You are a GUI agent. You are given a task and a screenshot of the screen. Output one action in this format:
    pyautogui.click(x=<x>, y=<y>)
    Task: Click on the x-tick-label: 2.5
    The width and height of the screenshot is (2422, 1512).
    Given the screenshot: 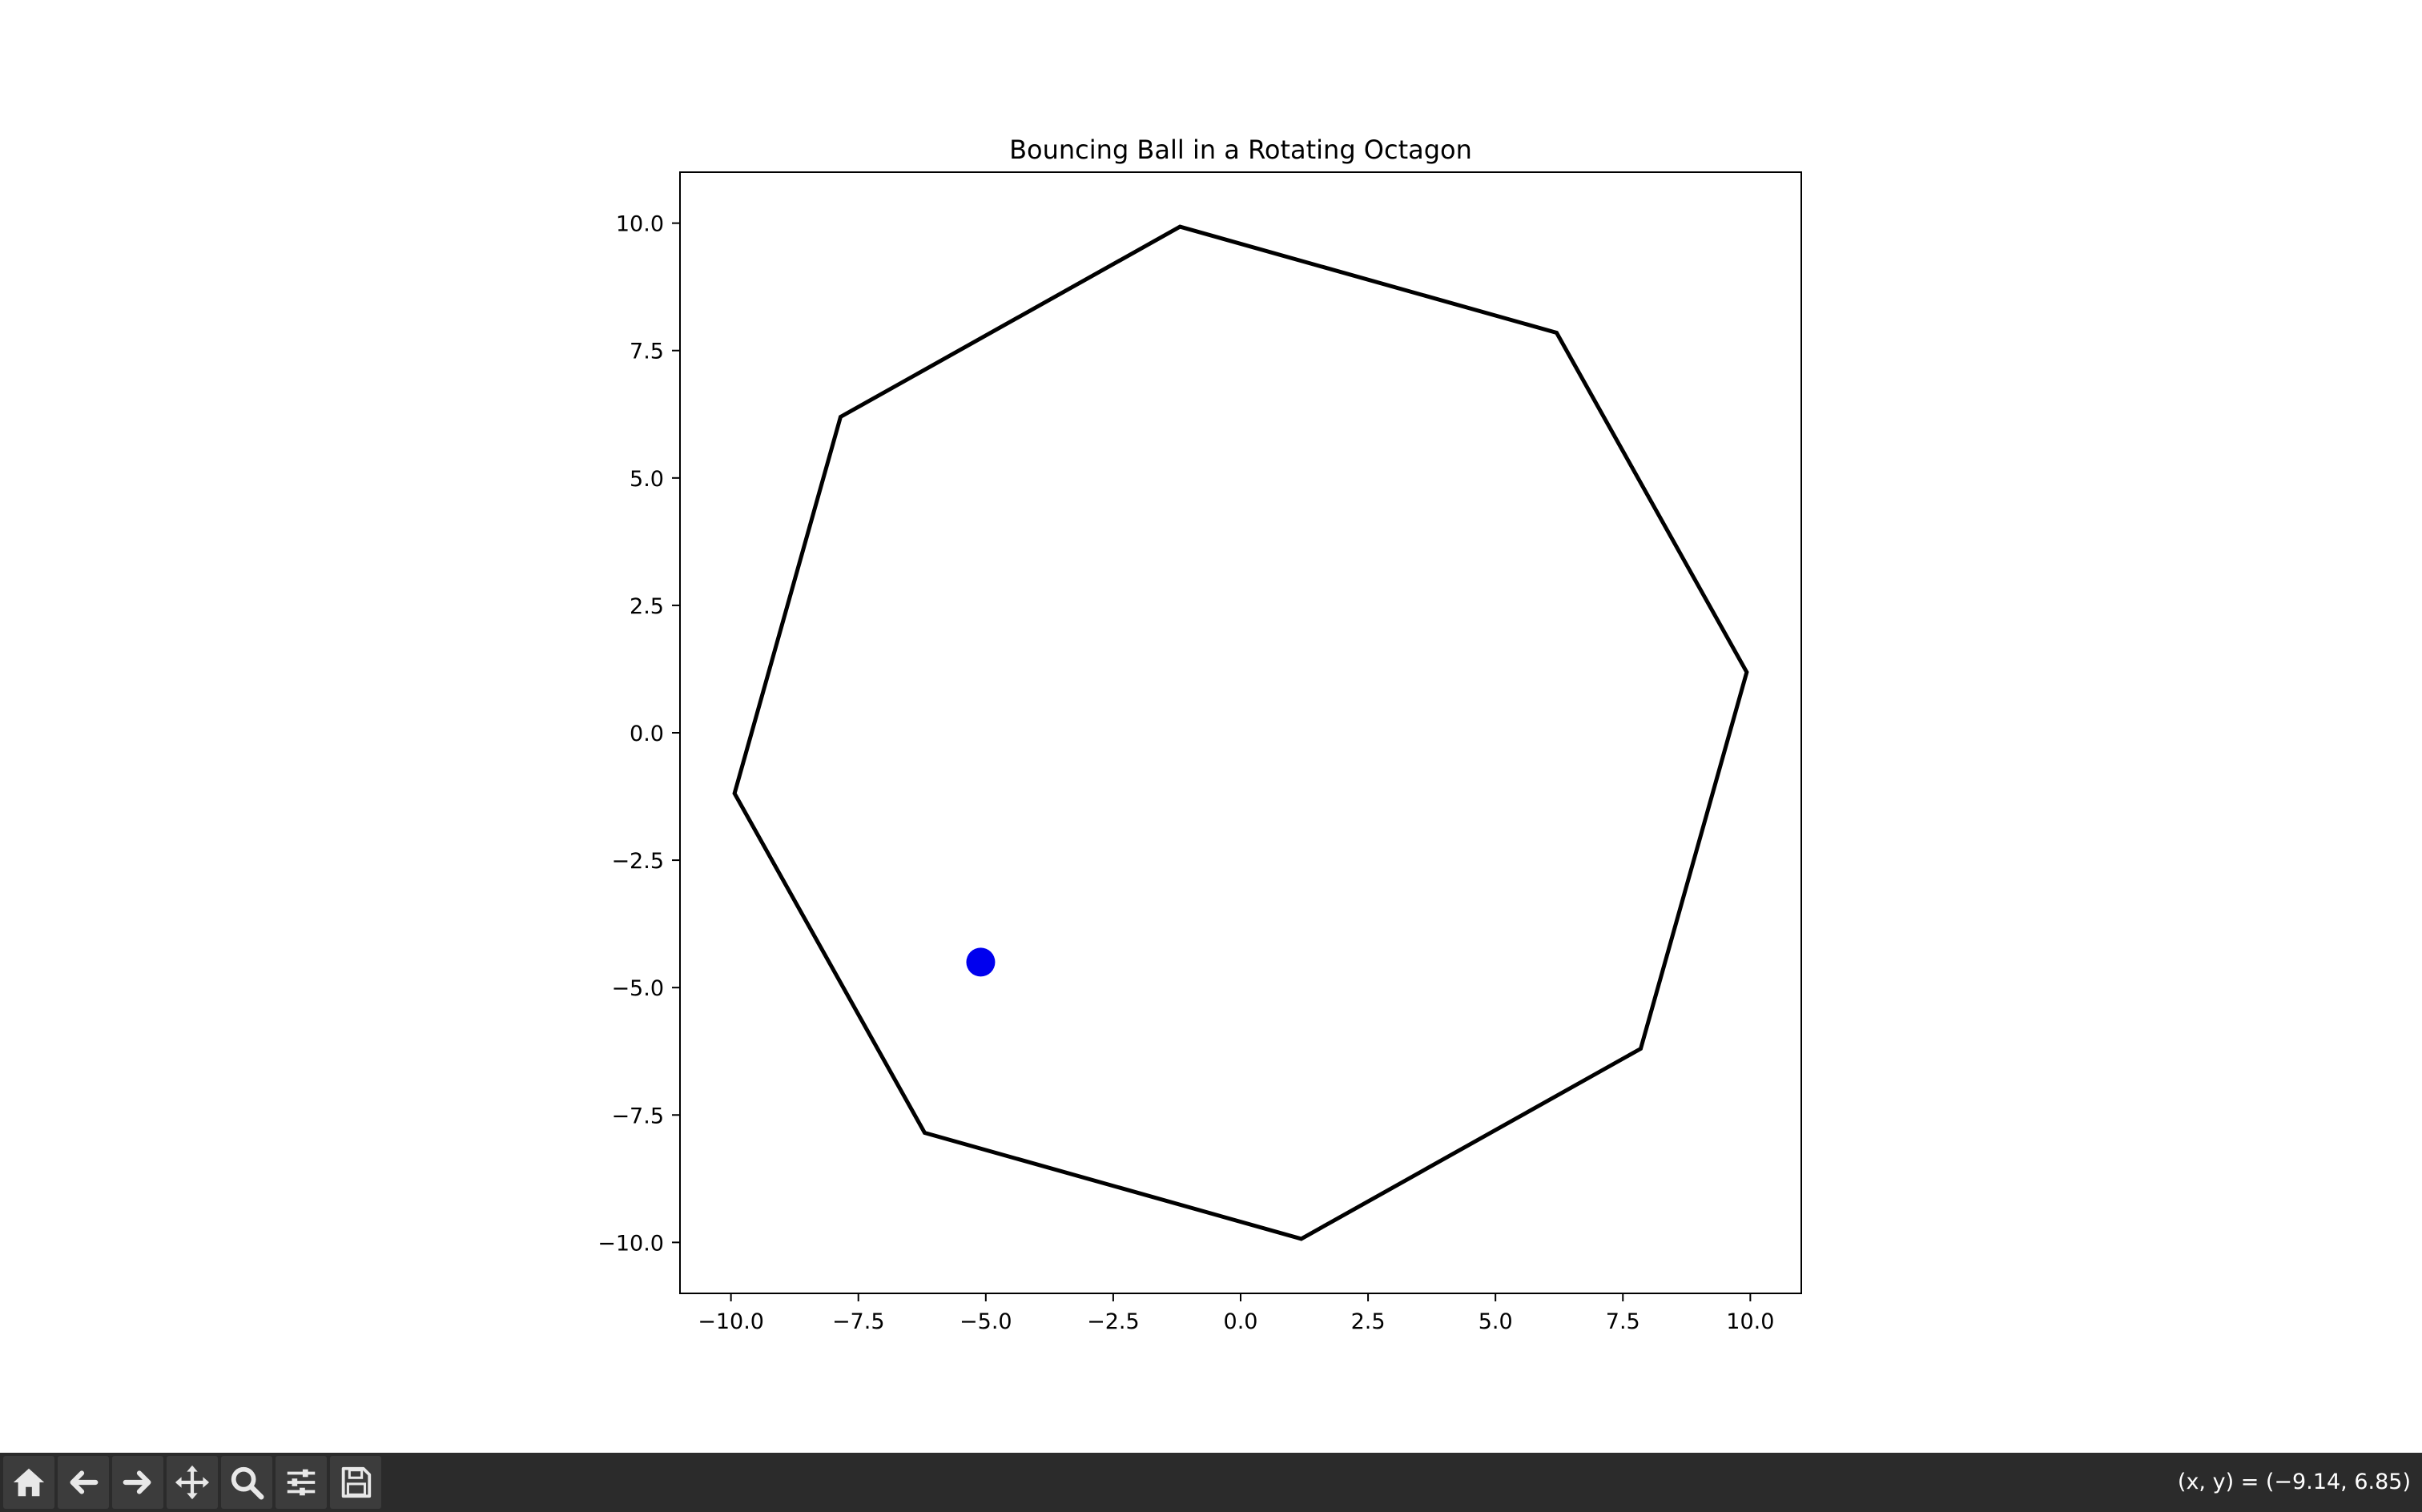 What is the action you would take?
    pyautogui.click(x=1368, y=1321)
    